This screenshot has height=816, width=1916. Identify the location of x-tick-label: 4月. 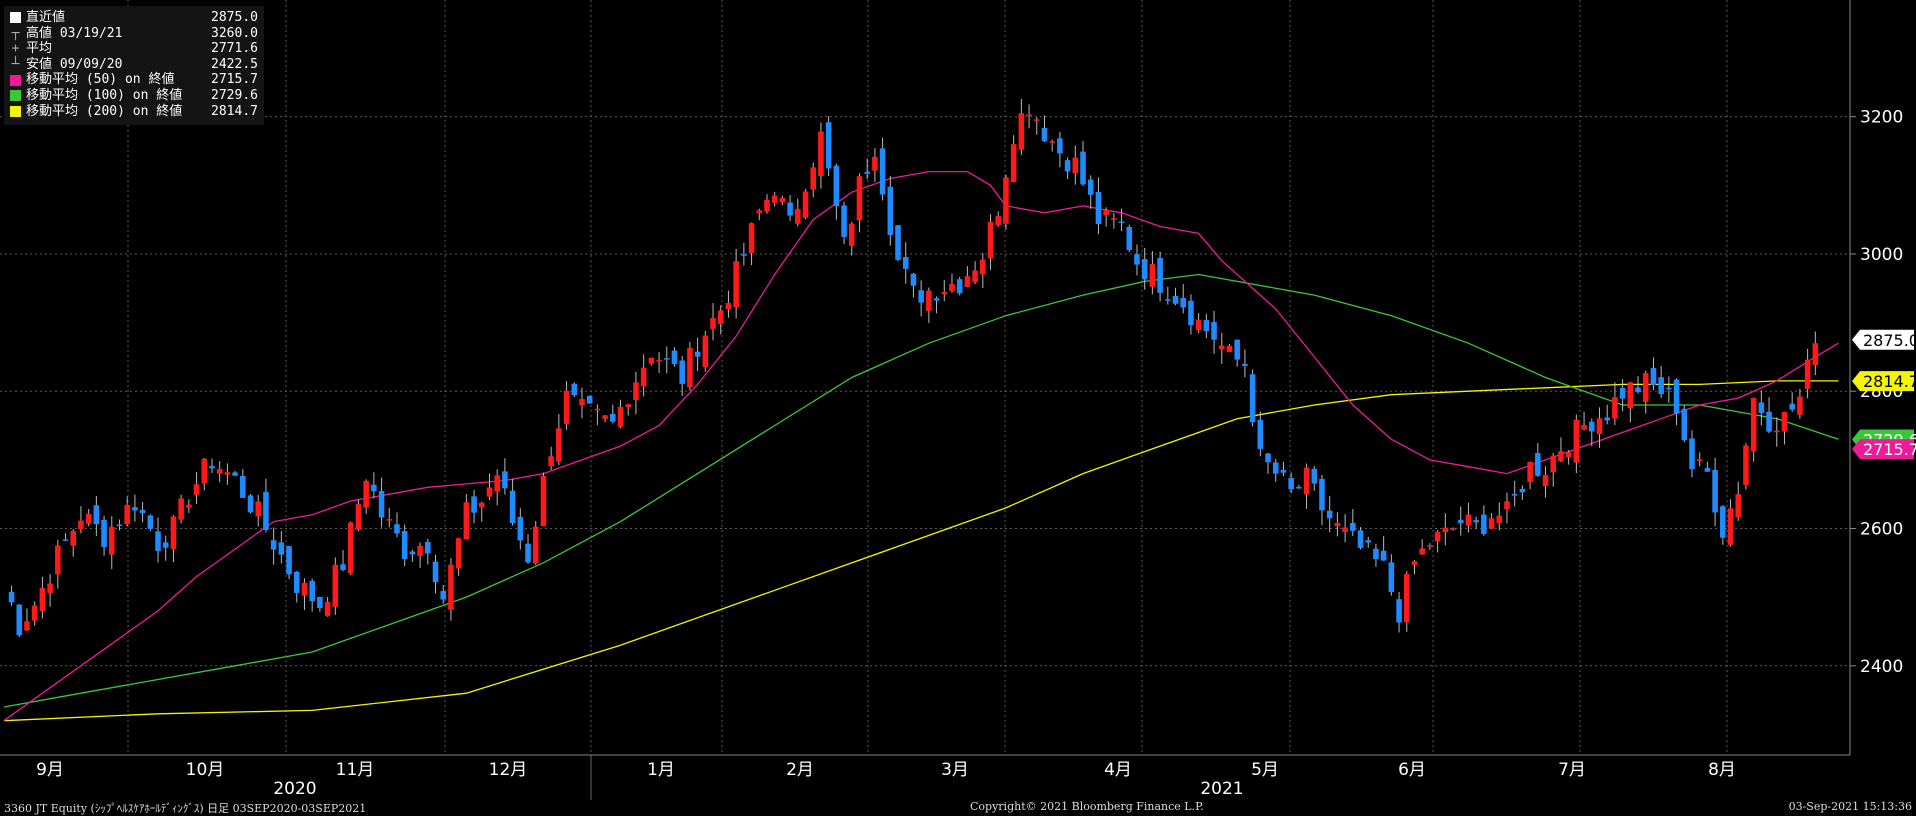
(1118, 770).